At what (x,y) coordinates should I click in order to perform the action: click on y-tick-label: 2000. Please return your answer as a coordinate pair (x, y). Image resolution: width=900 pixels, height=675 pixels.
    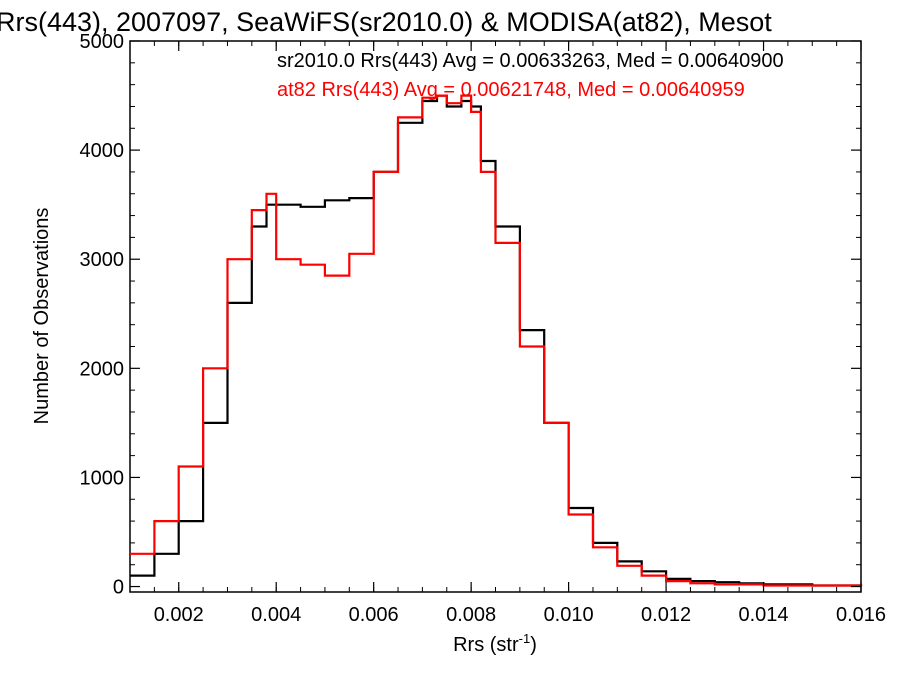
    Looking at the image, I should click on (102, 369).